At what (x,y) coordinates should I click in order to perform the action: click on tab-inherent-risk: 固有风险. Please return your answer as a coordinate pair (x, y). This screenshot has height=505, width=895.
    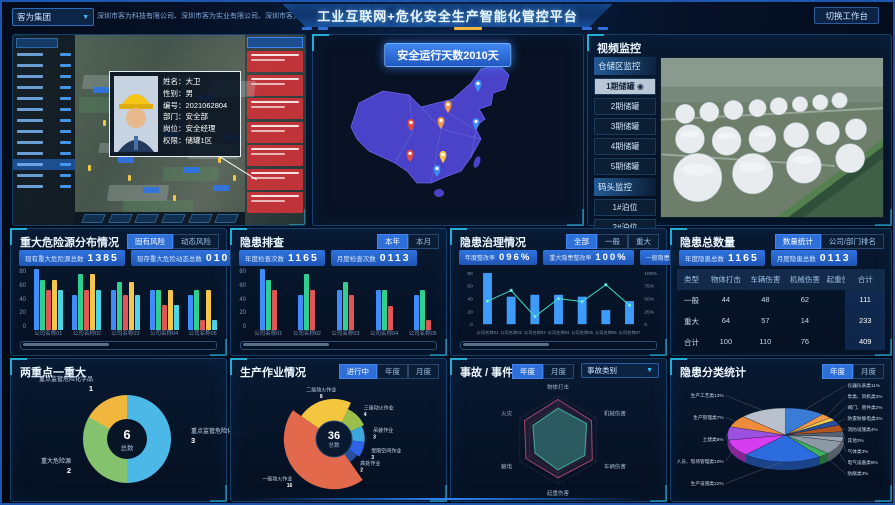
    Looking at the image, I should click on (150, 241).